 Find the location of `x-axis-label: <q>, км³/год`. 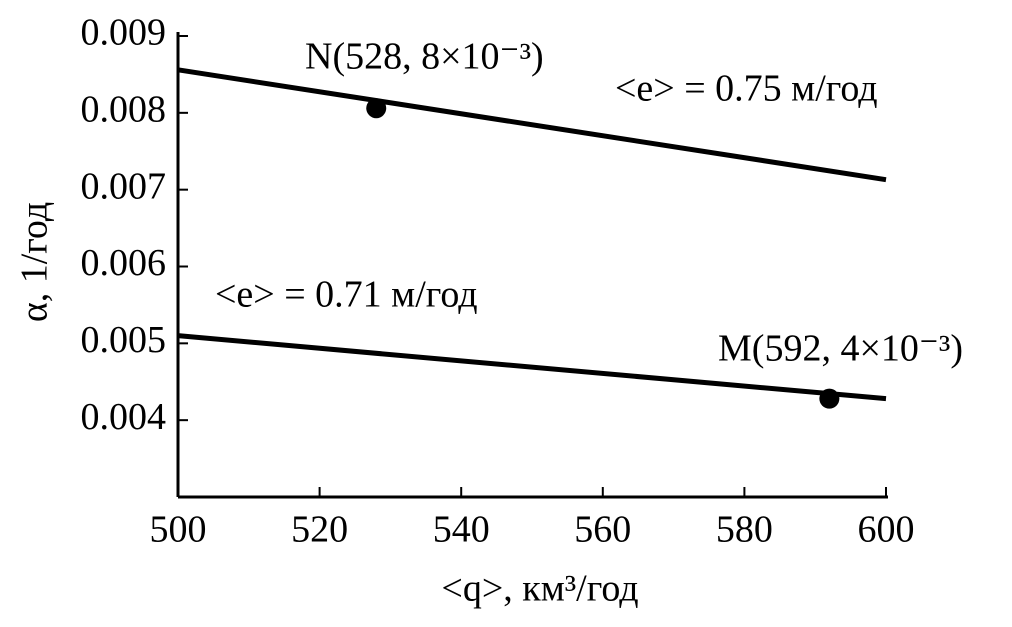

x-axis-label: <q>, км³/год is located at coordinates (539, 589).